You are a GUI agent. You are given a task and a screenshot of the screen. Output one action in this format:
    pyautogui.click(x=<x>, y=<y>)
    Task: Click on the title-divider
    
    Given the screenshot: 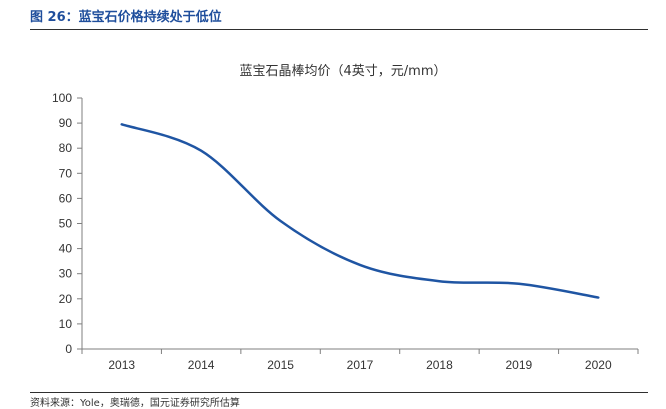 What is the action you would take?
    pyautogui.click(x=339, y=29)
    